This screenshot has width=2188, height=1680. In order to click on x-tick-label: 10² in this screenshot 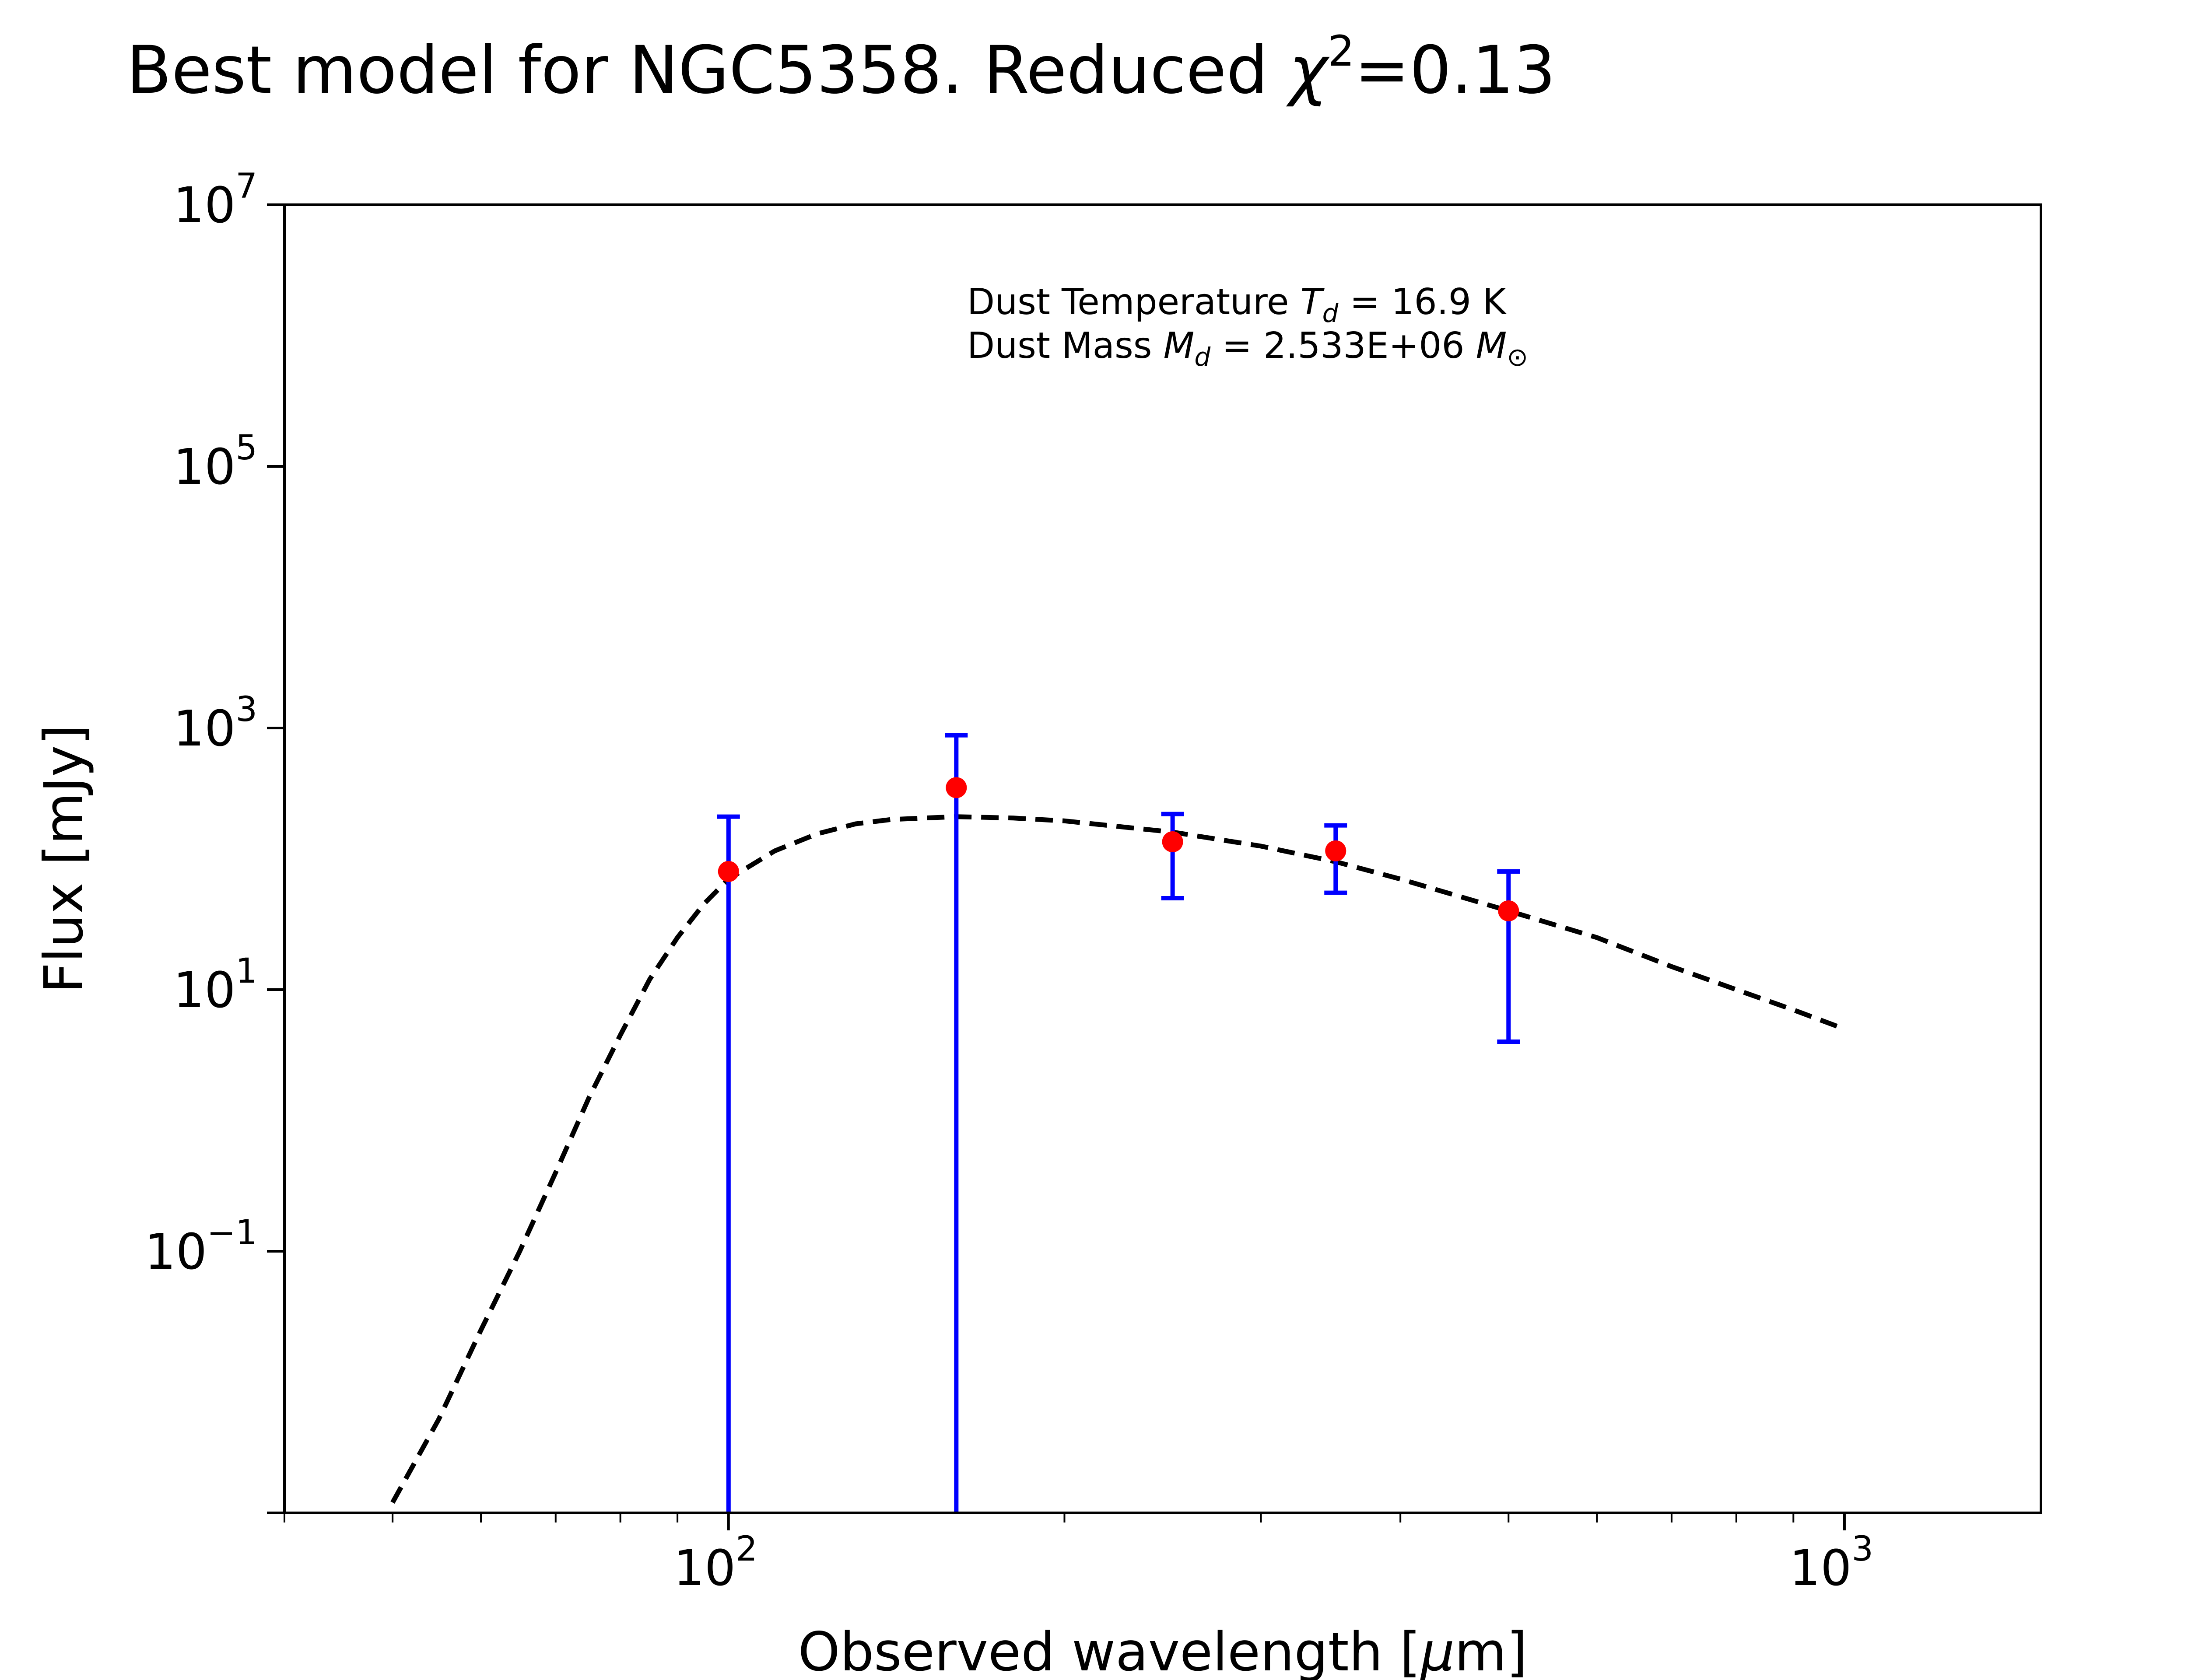, I will do `click(715, 1563)`.